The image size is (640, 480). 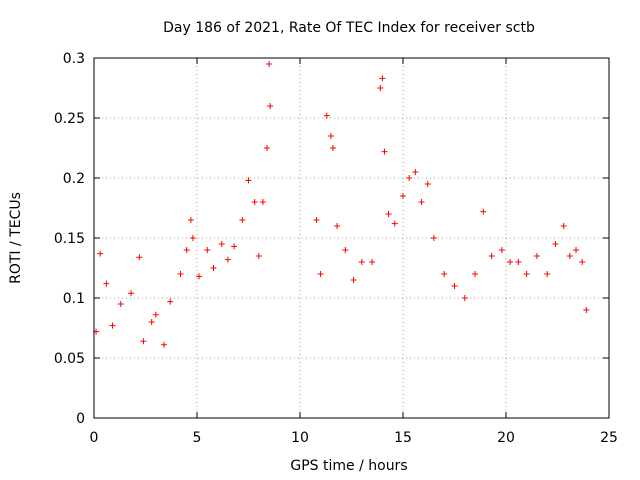 I want to click on y-tick-labels: 0 0.05 0.1 0.15 0.2 0.25 0.3, so click(x=69, y=239).